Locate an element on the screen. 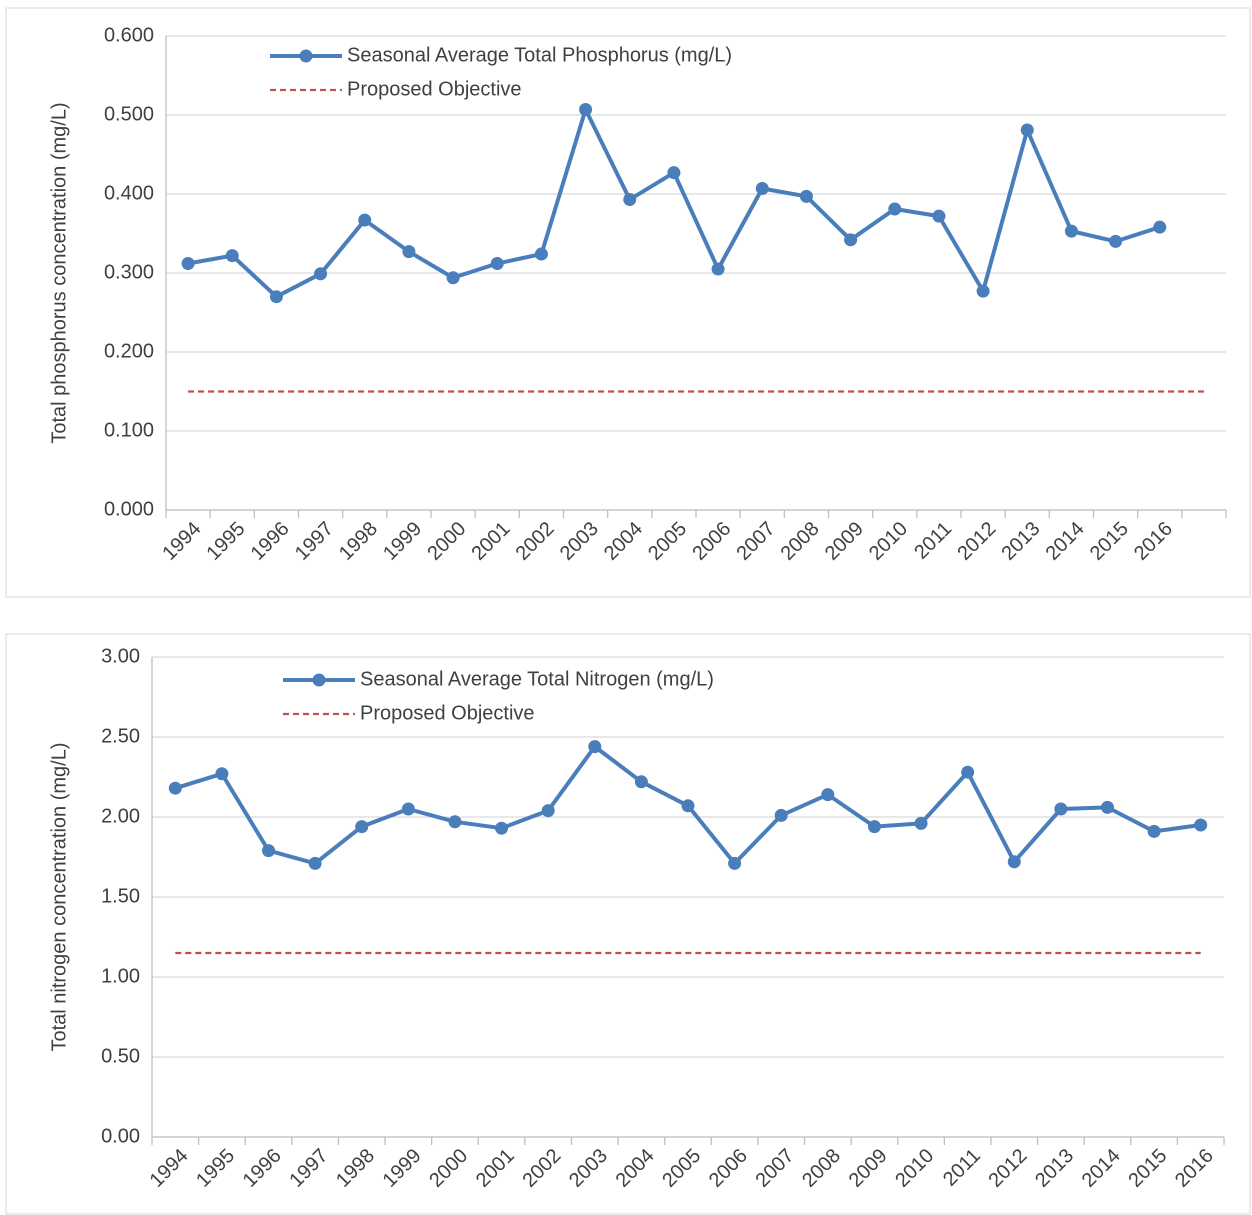 The image size is (1252, 1215). x-tick-label: 1995 is located at coordinates (215, 1168).